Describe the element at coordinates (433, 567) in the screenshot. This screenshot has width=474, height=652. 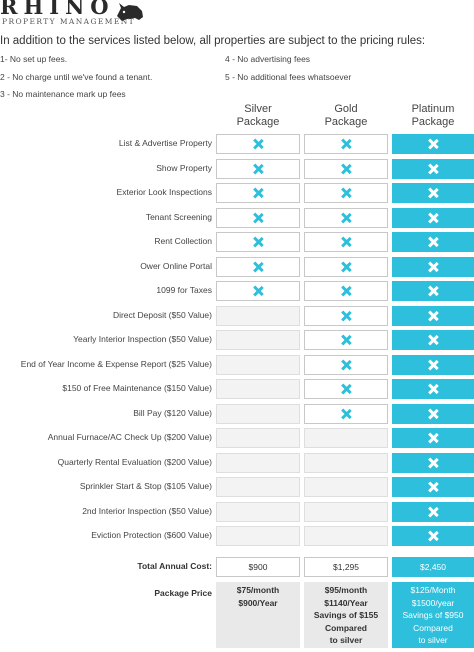
I see `platinum-total-cost: $2,450` at that location.